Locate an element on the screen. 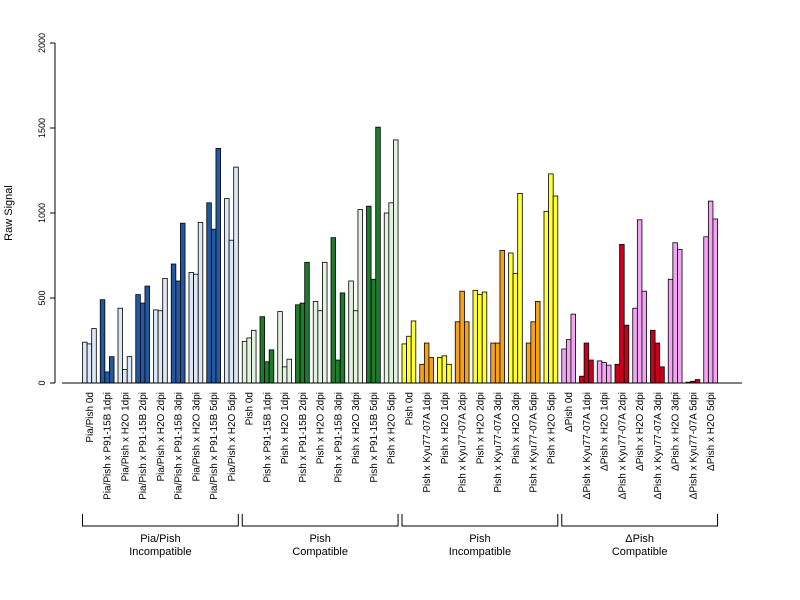 This screenshot has width=800, height=600. y-axis: 0 500 1000 1500 2000 is located at coordinates (46, 209).